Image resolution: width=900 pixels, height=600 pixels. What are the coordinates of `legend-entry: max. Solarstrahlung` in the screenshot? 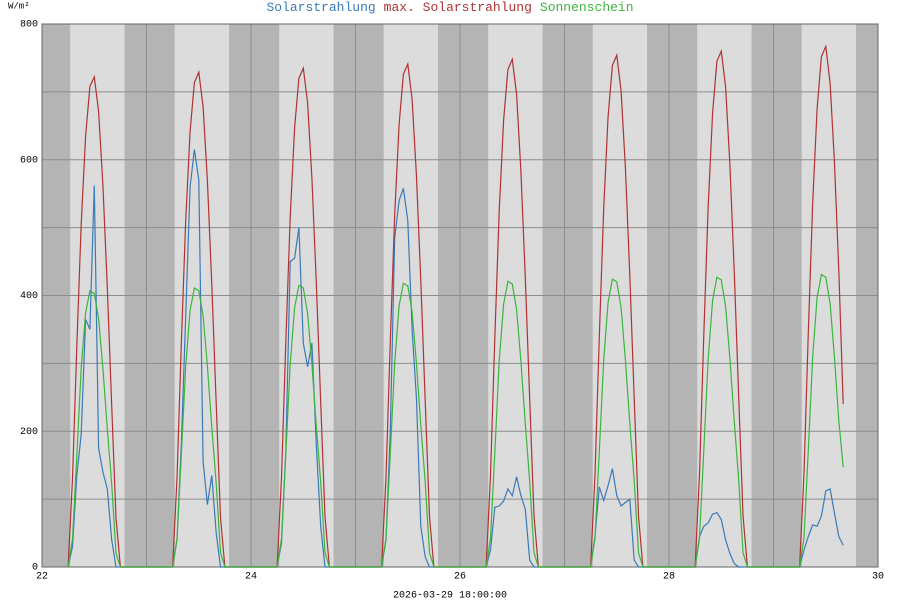 It's located at (458, 7).